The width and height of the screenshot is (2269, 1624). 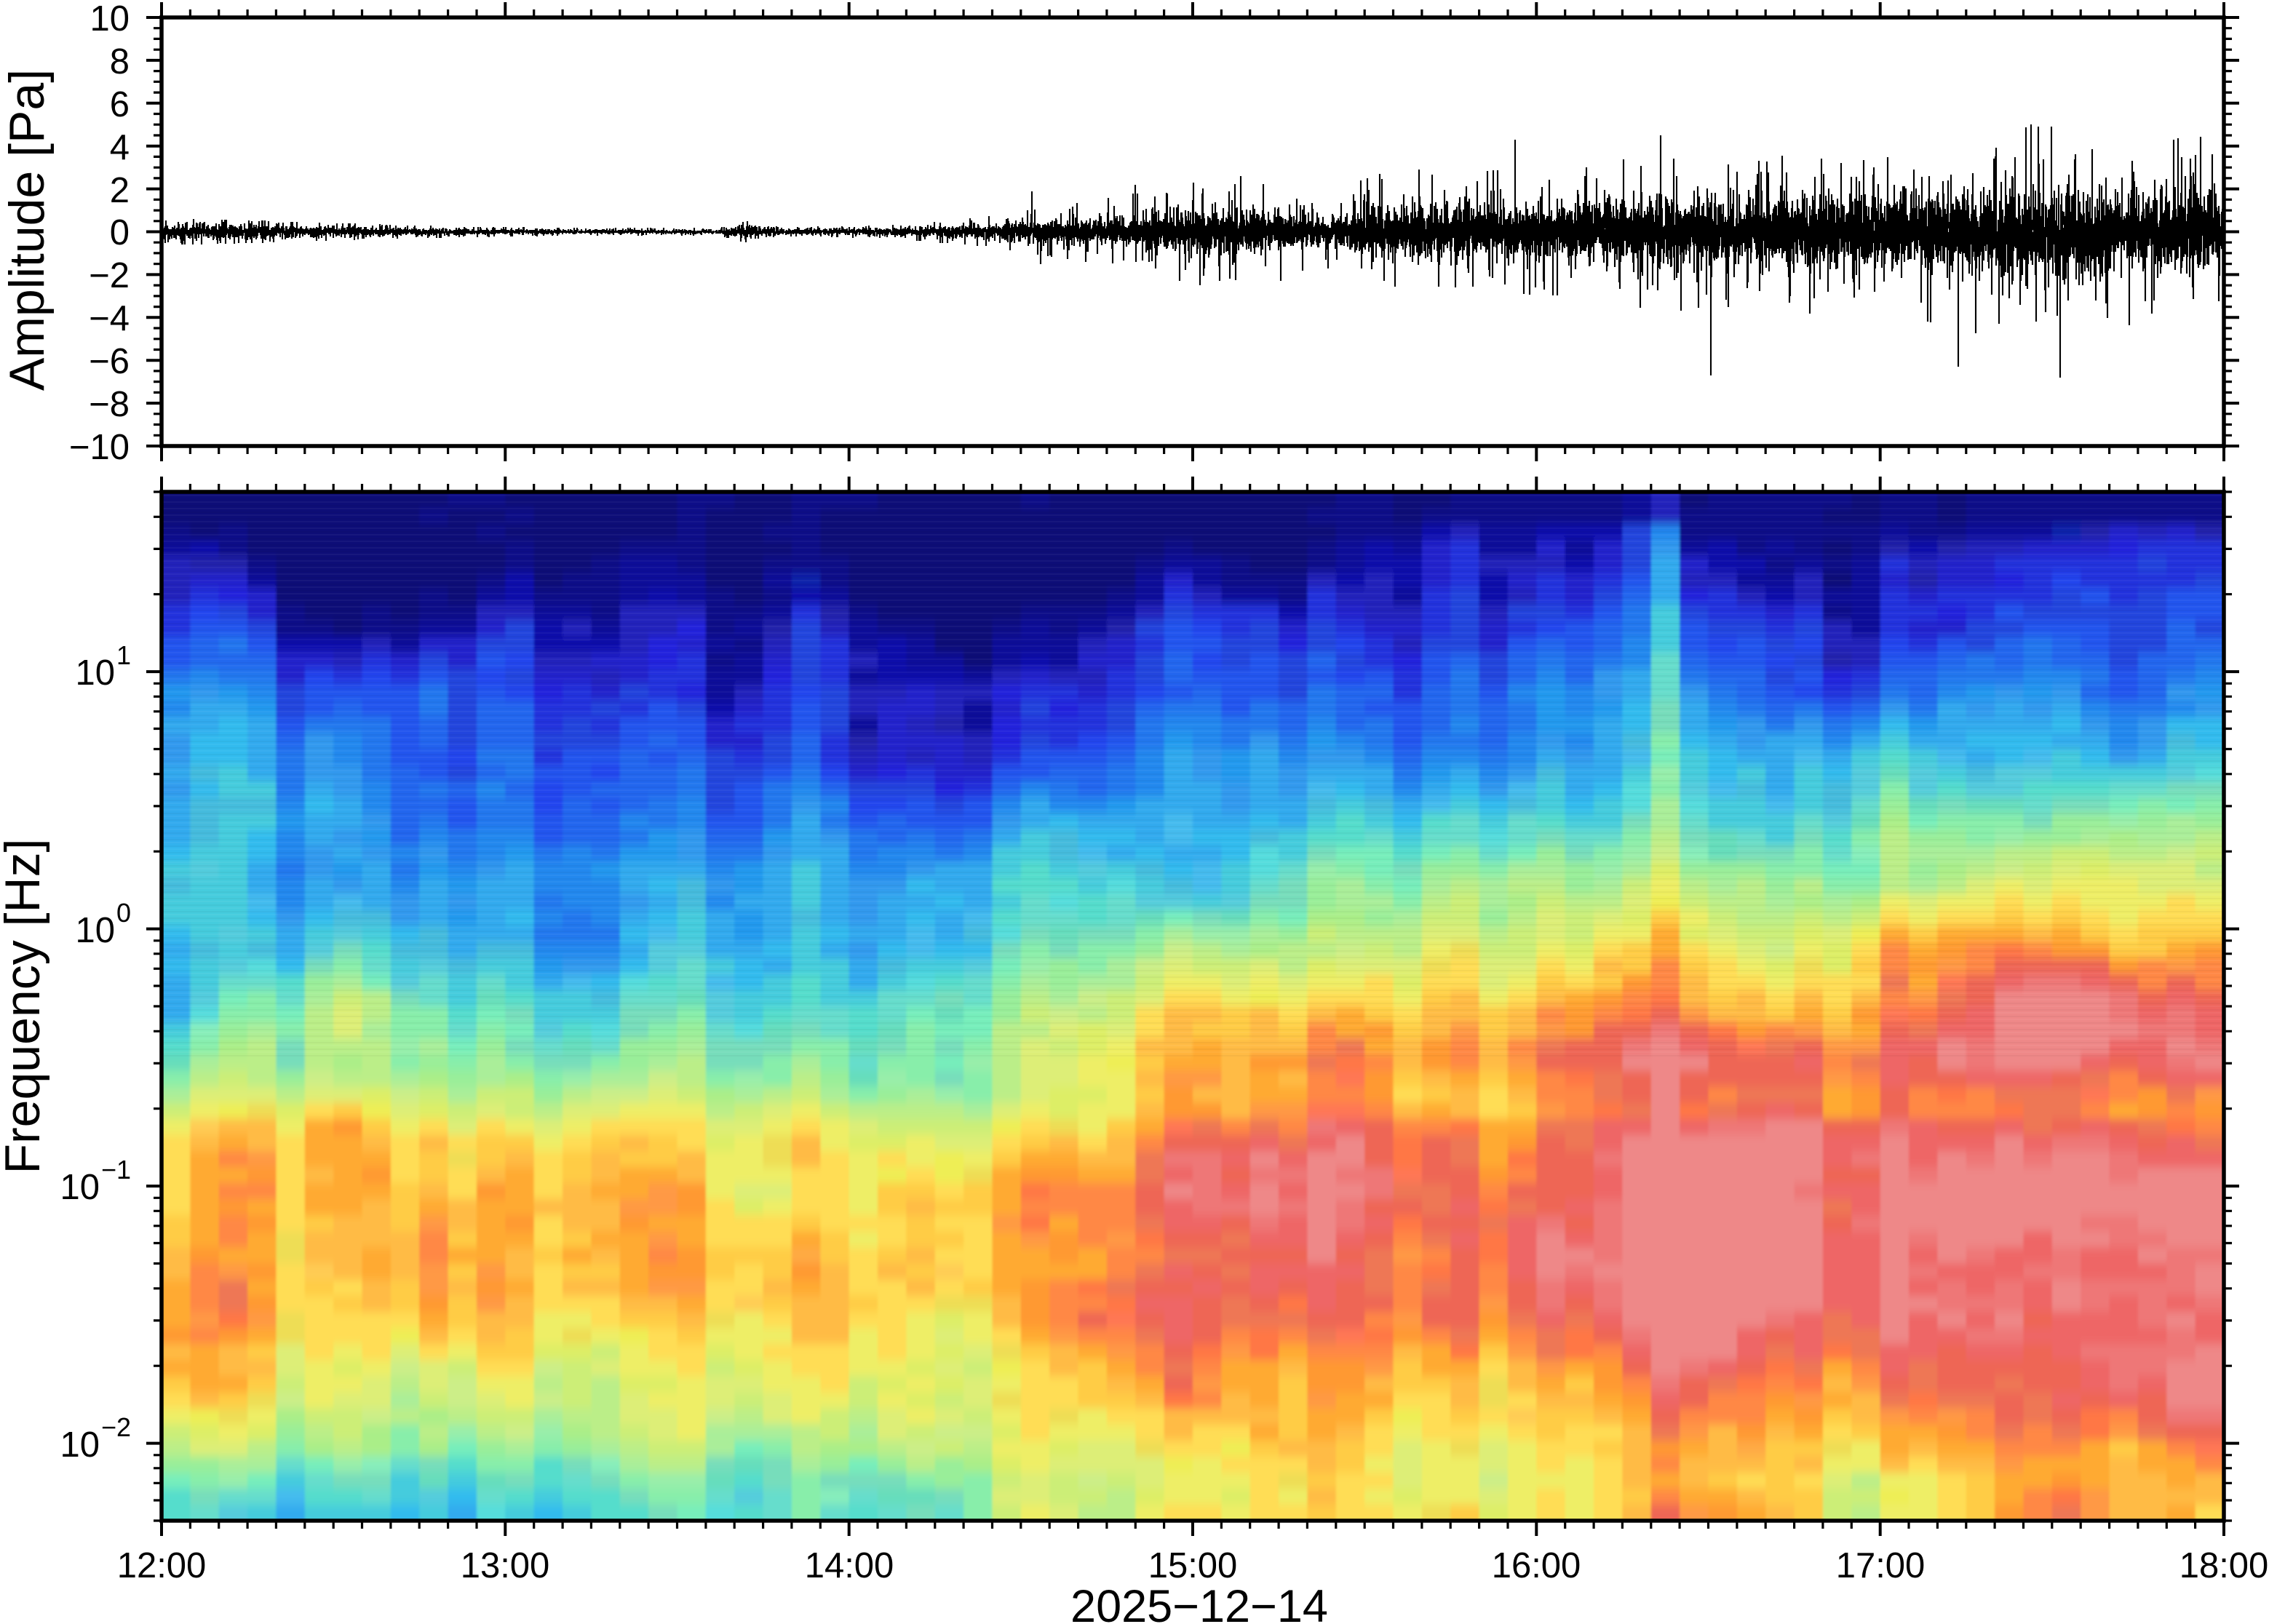 I want to click on svg-text: 6, so click(x=120, y=104).